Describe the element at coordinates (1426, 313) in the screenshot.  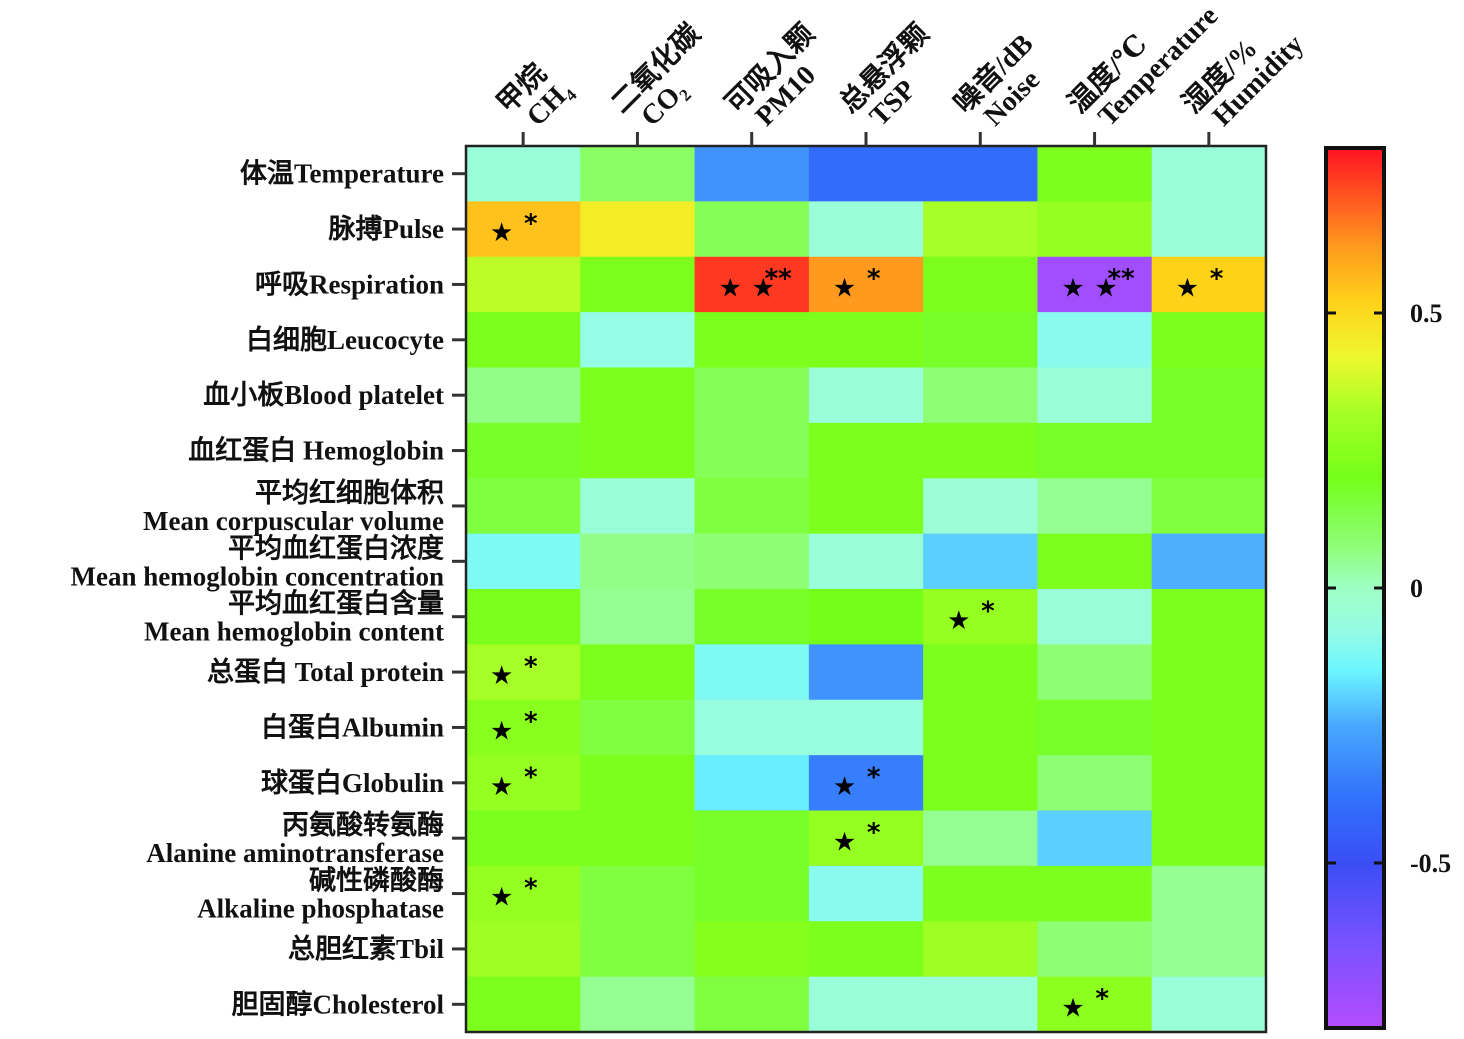
I see `colorbar-tick-label: 0.5` at that location.